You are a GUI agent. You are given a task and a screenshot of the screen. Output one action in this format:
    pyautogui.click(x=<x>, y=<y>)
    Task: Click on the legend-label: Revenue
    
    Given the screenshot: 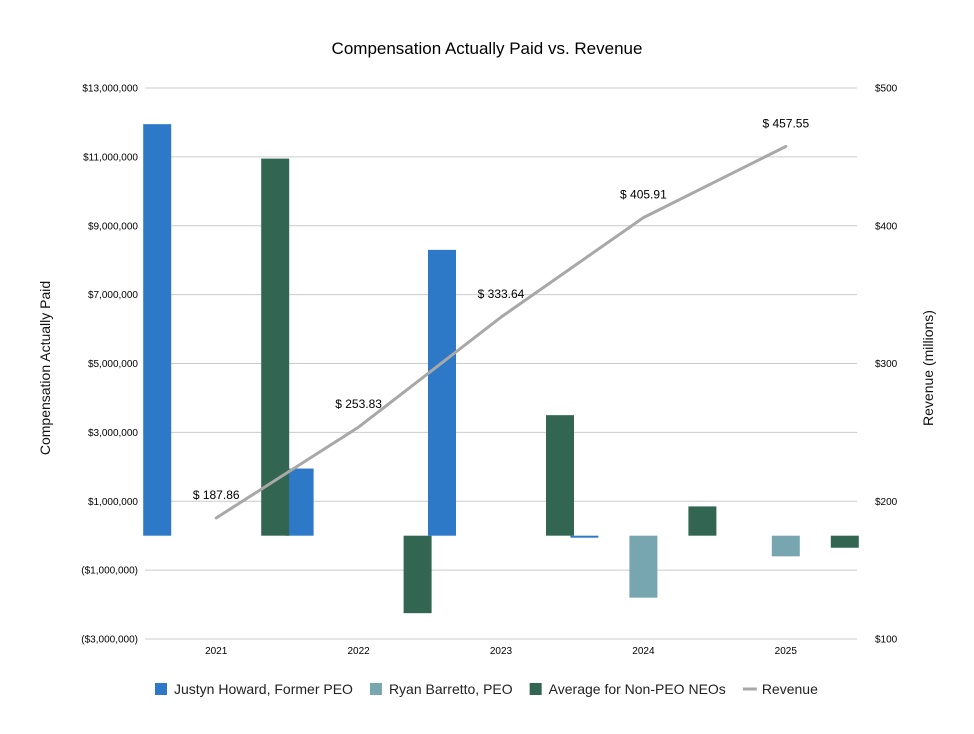 What is the action you would take?
    pyautogui.click(x=790, y=689)
    